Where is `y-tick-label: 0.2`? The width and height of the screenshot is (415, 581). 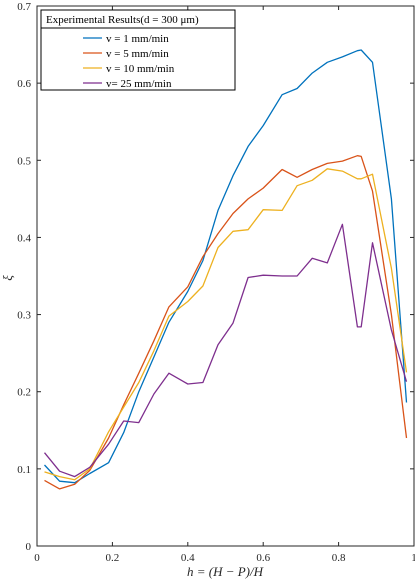
y-tick-label: 0.2 is located at coordinates (24, 393).